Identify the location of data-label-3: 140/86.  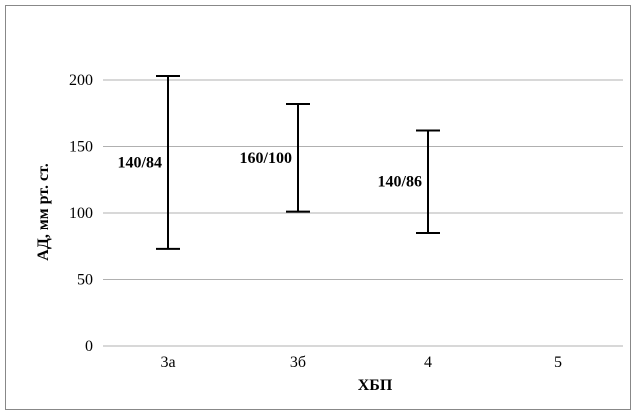
(400, 182).